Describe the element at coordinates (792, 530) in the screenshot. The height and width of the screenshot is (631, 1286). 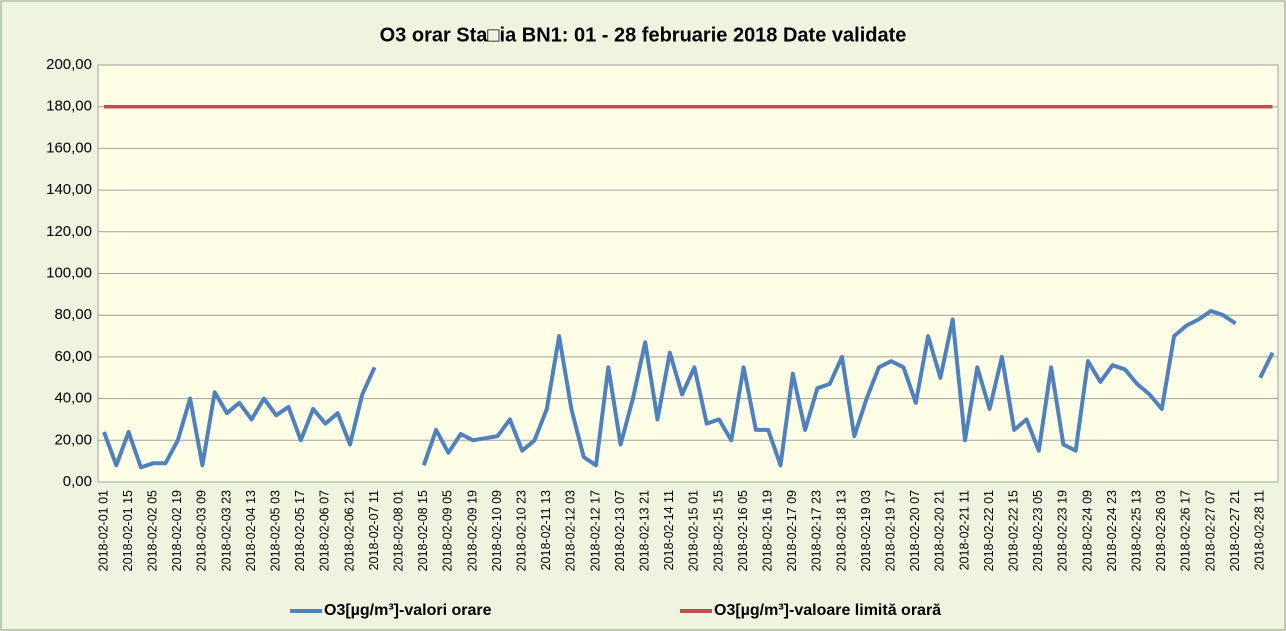
I see `x-tick-label: 2018-02-17 09` at that location.